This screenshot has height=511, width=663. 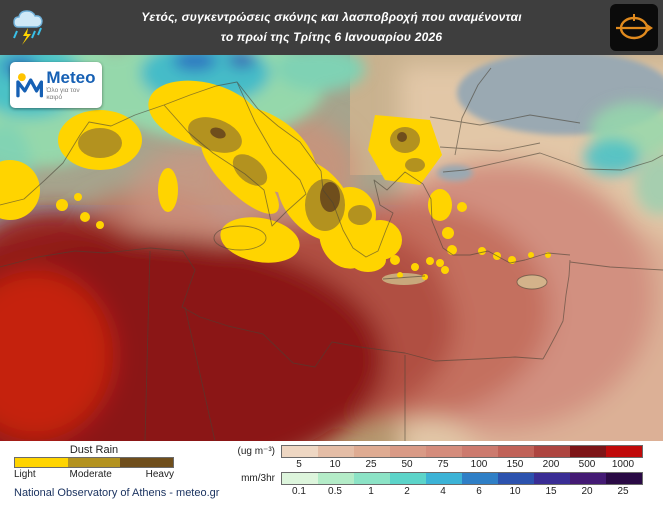 I want to click on storm-cloud-icon, so click(x=28, y=27).